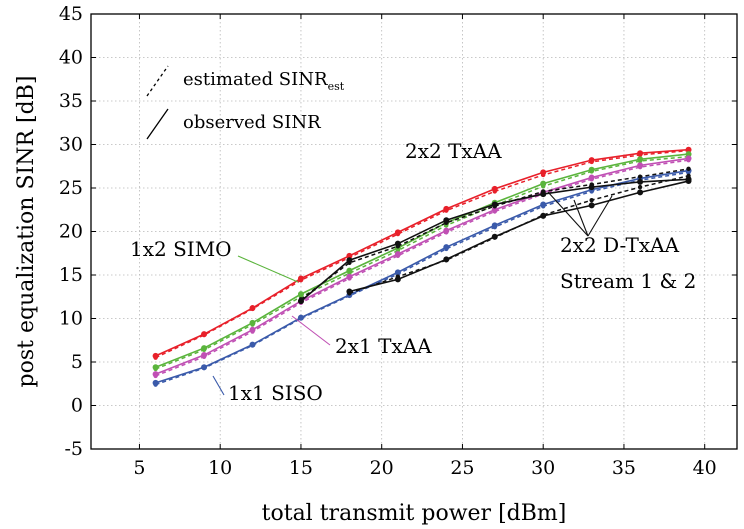 The width and height of the screenshot is (744, 529). What do you see at coordinates (71, 232) in the screenshot?
I see `y-tick-label: 20` at bounding box center [71, 232].